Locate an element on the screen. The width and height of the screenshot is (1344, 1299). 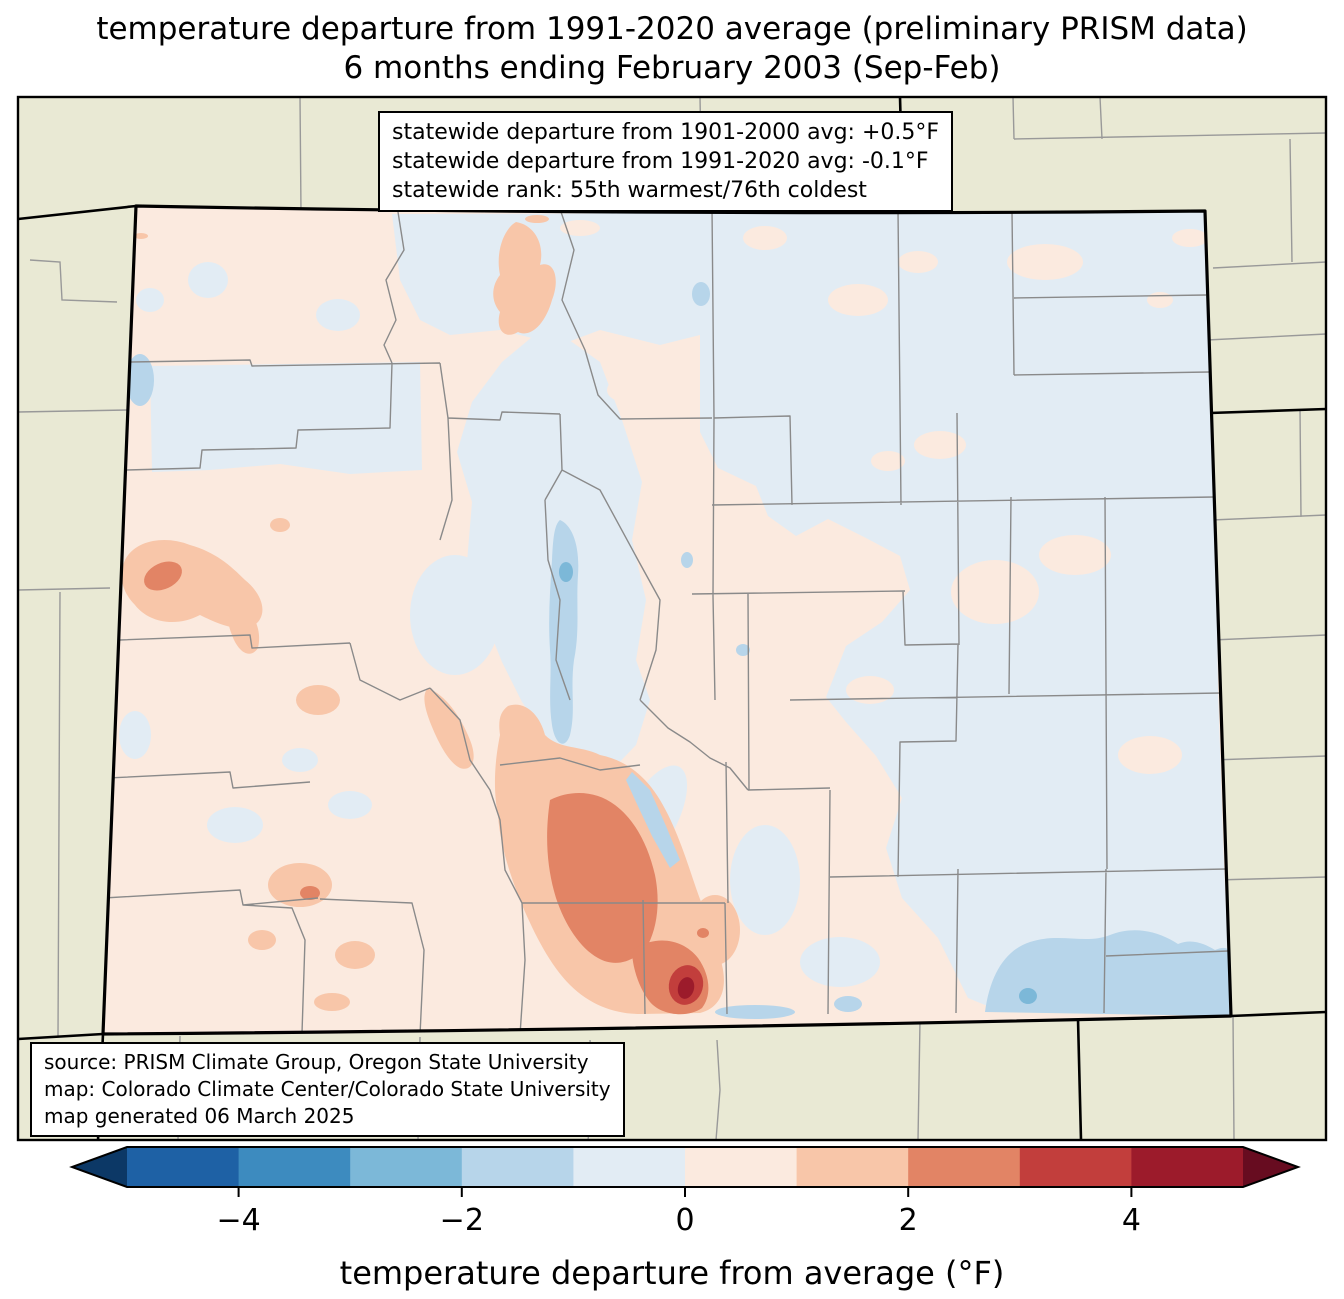
colorbar-tick-neg2: −2 is located at coordinates (461, 1220).